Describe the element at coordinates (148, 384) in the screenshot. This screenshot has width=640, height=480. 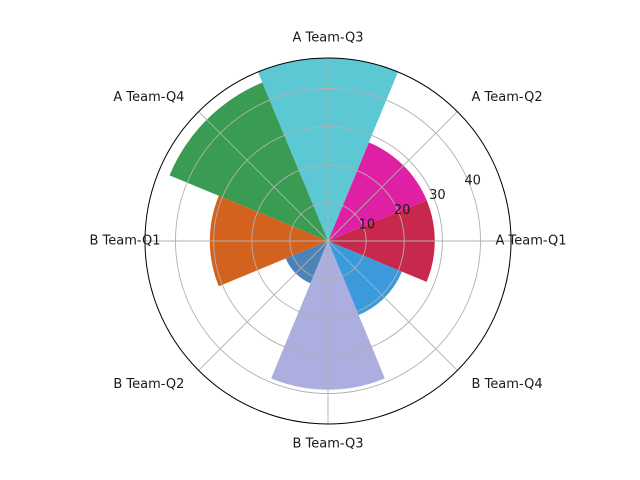
I see `category-label: B Team-Q2` at that location.